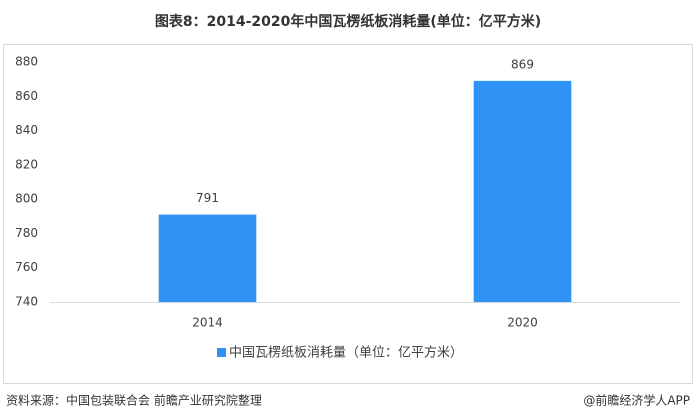  Describe the element at coordinates (26, 62) in the screenshot. I see `y-tick-label: 880` at that location.